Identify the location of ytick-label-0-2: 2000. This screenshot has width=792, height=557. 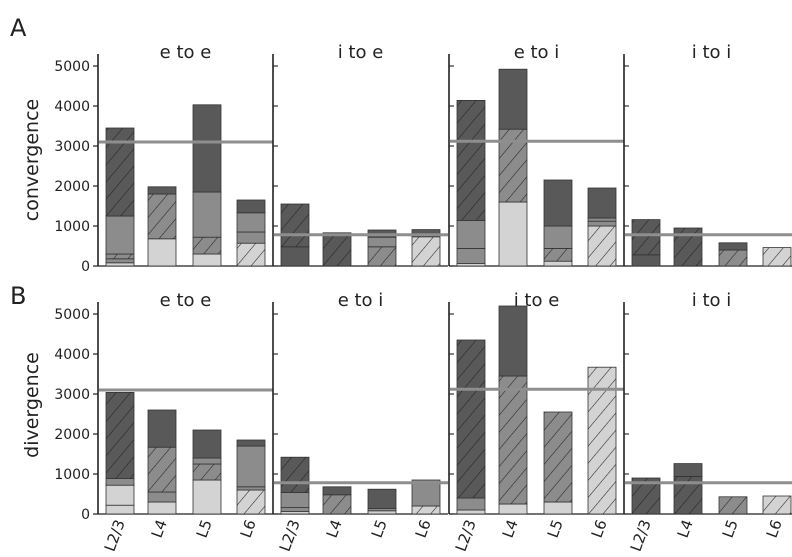
(72, 187).